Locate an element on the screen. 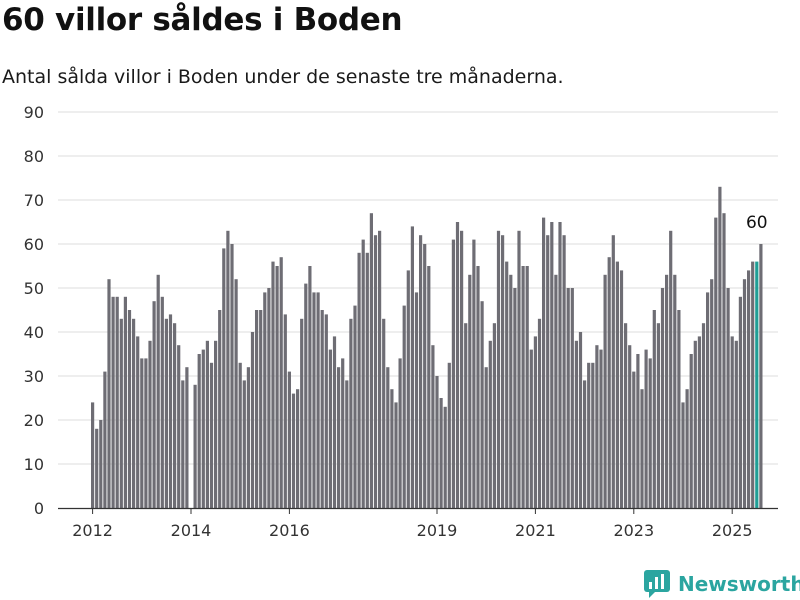 The width and height of the screenshot is (800, 600). y-tick-label: 0 is located at coordinates (39, 508).